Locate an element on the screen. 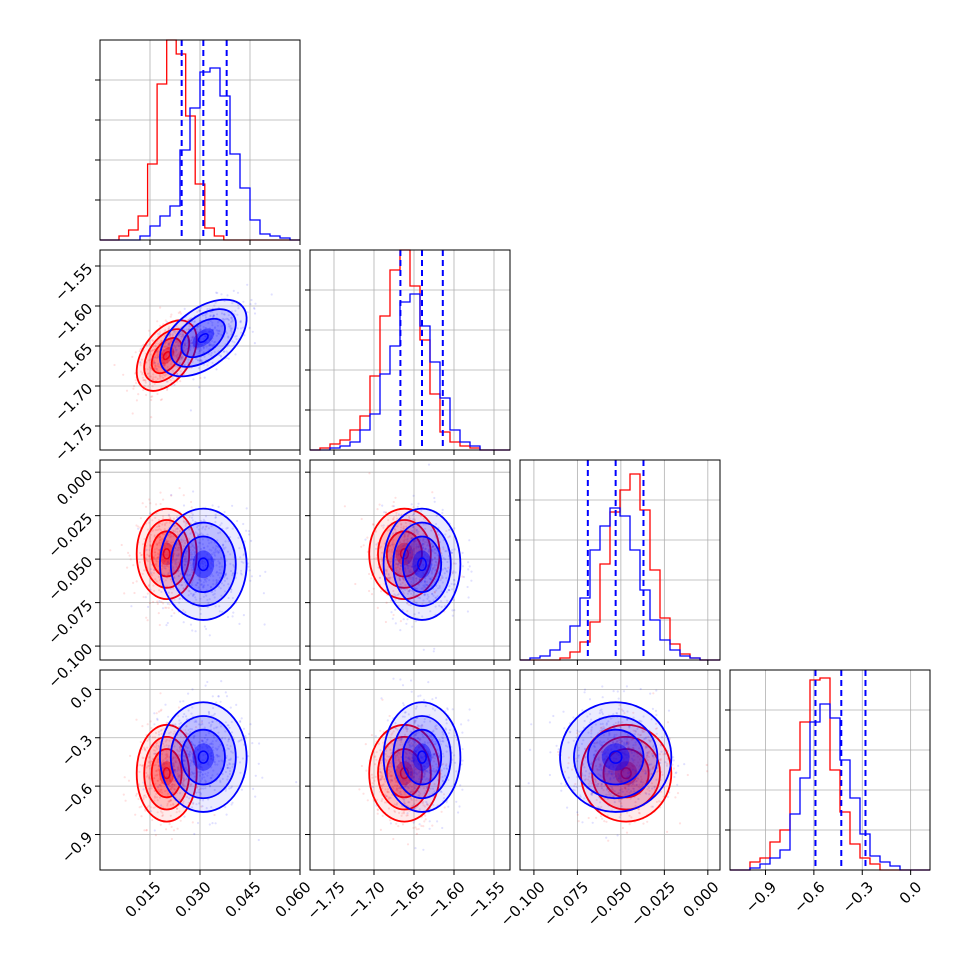 This screenshot has height=970, width=970. panel-p1-p3 is located at coordinates (198, 562).